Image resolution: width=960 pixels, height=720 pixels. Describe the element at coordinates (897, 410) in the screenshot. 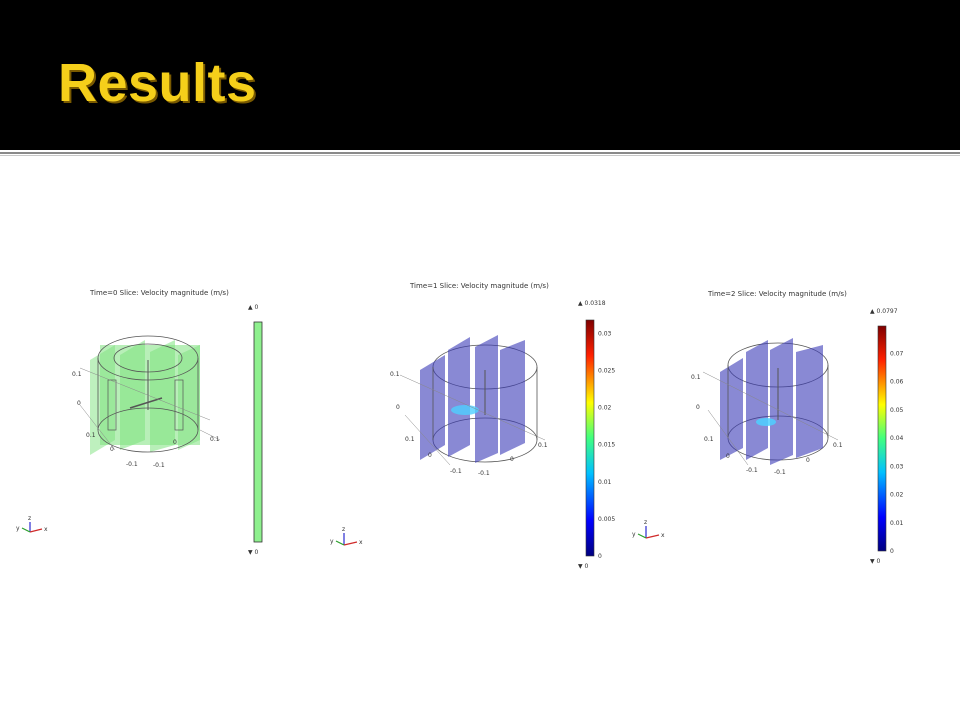

I see `colorbar-tick-label: 0.05` at that location.